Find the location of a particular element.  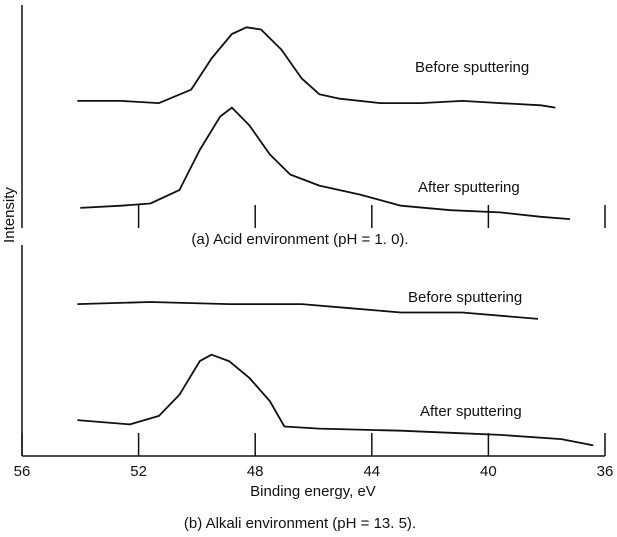

x-tick-label: 48 is located at coordinates (255, 471).